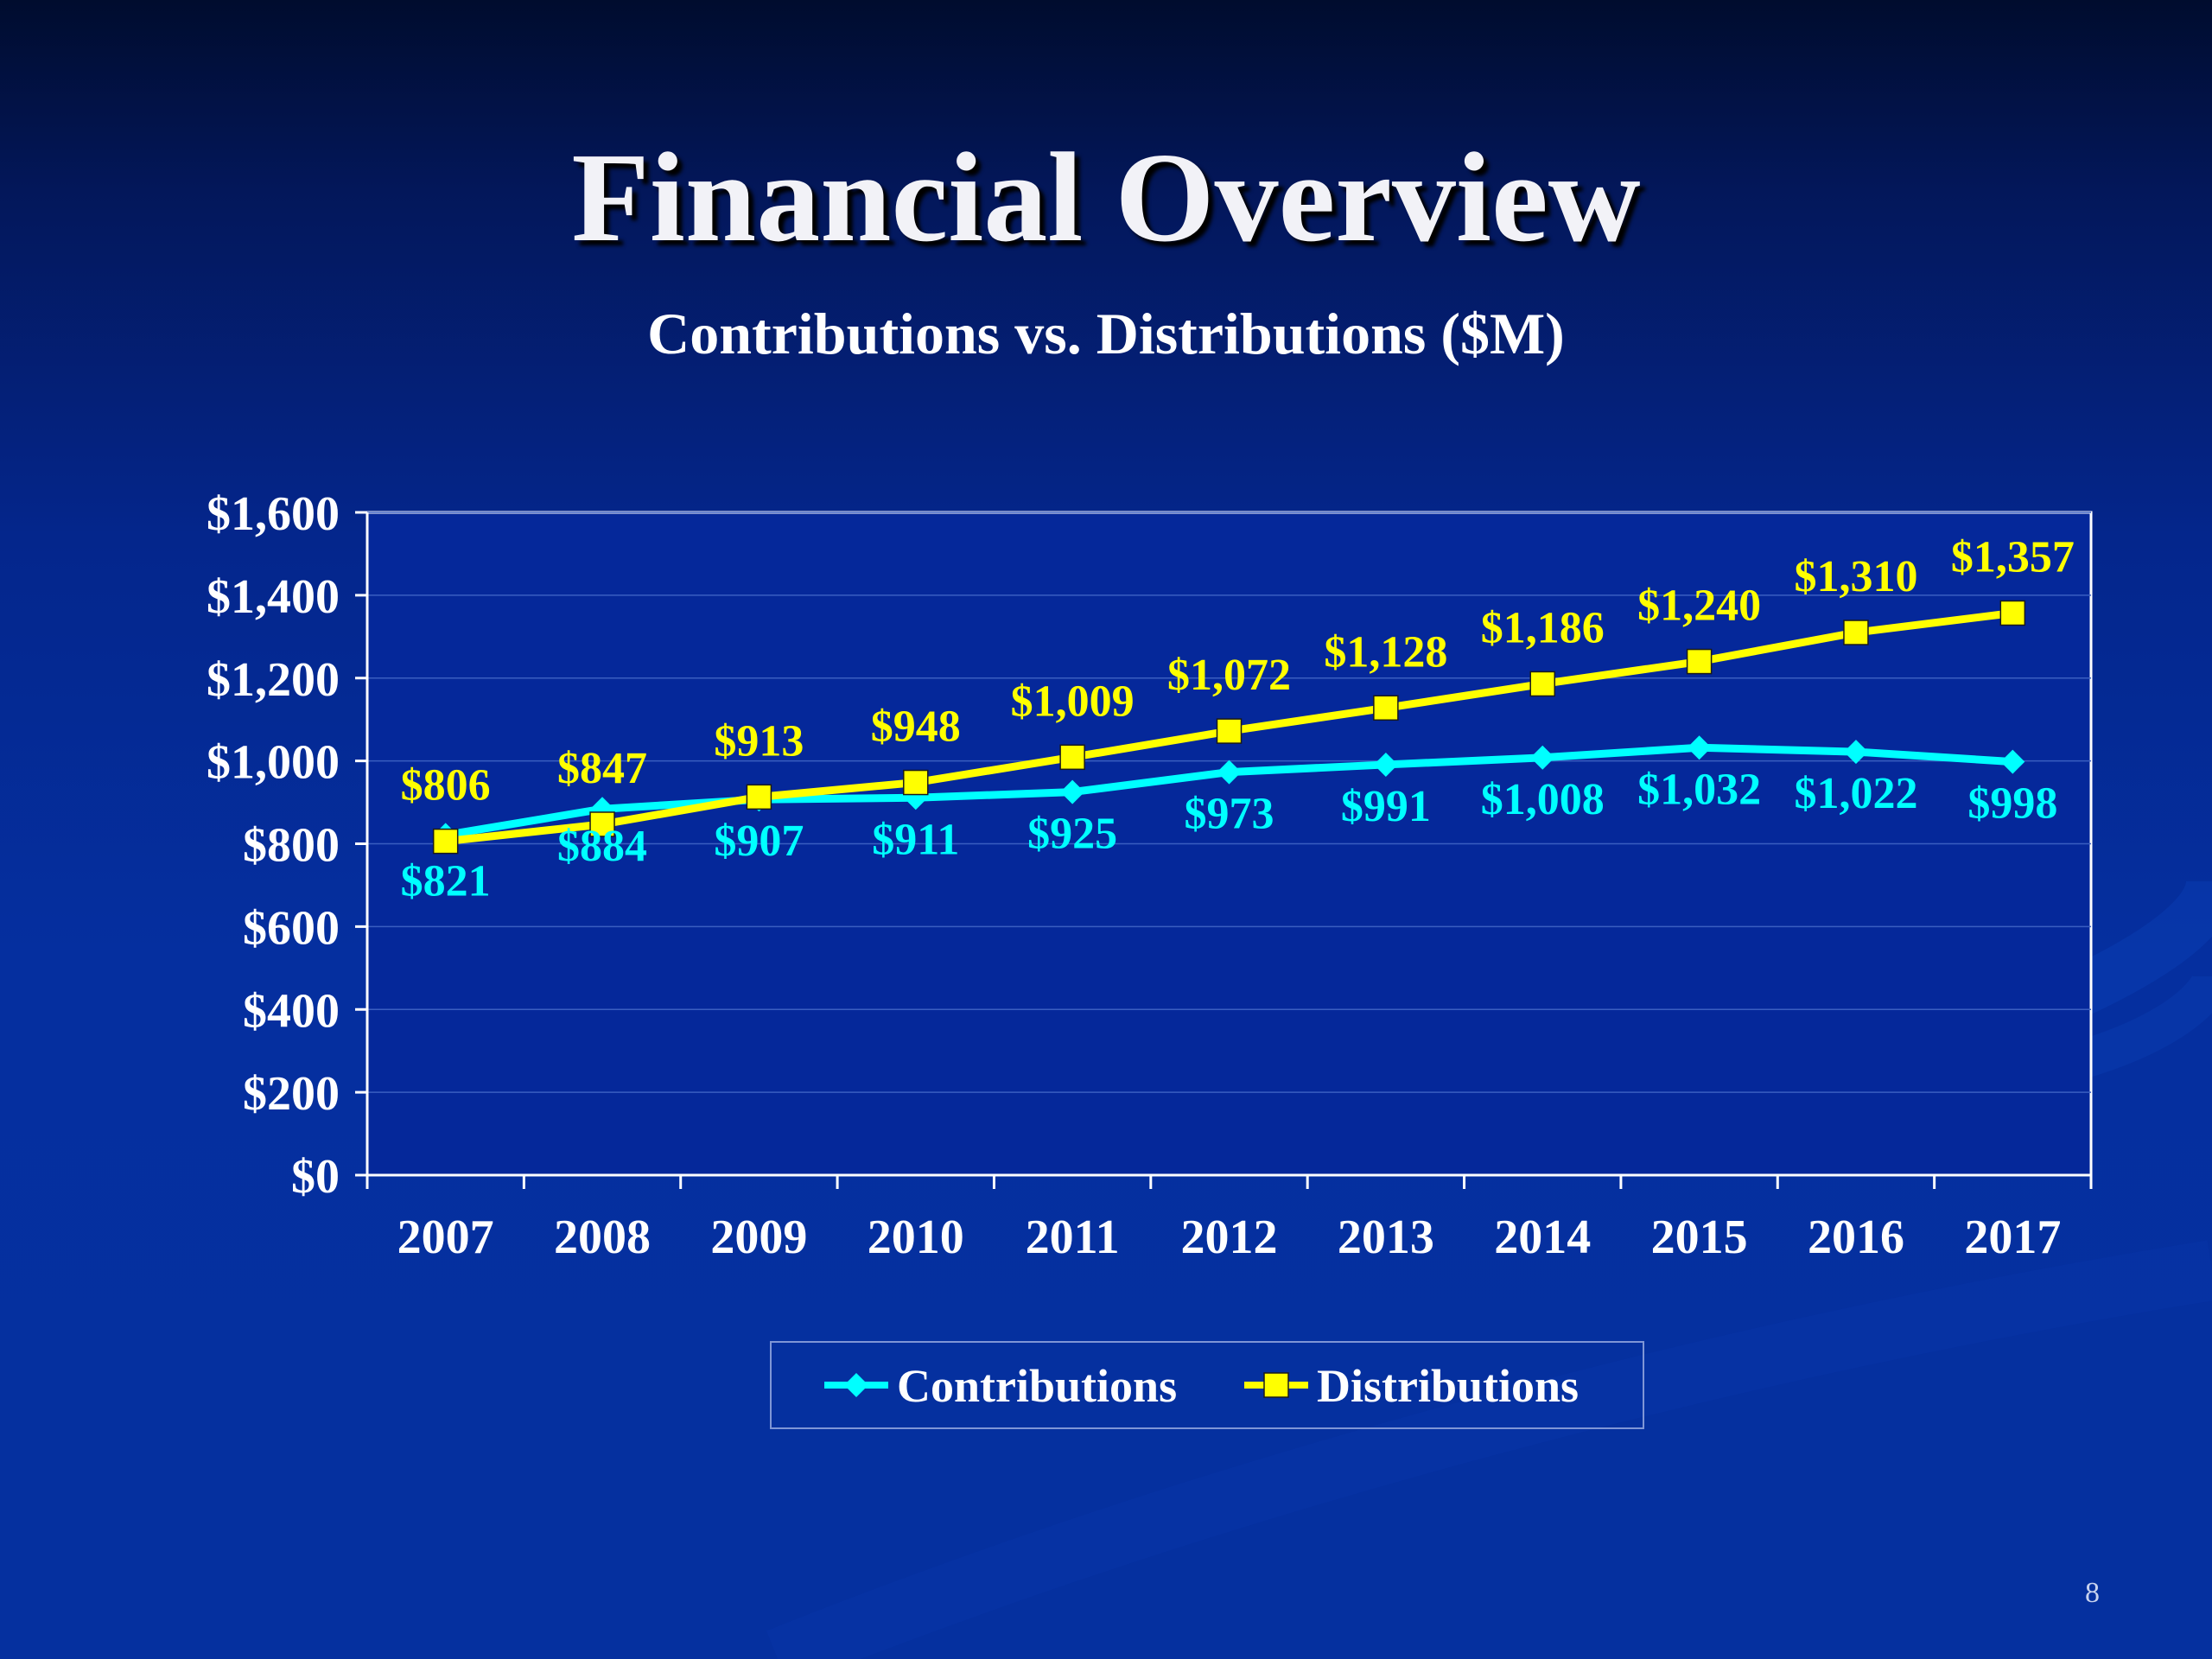 This screenshot has height=1659, width=2212. I want to click on data-label-contributions: $973, so click(1229, 814).